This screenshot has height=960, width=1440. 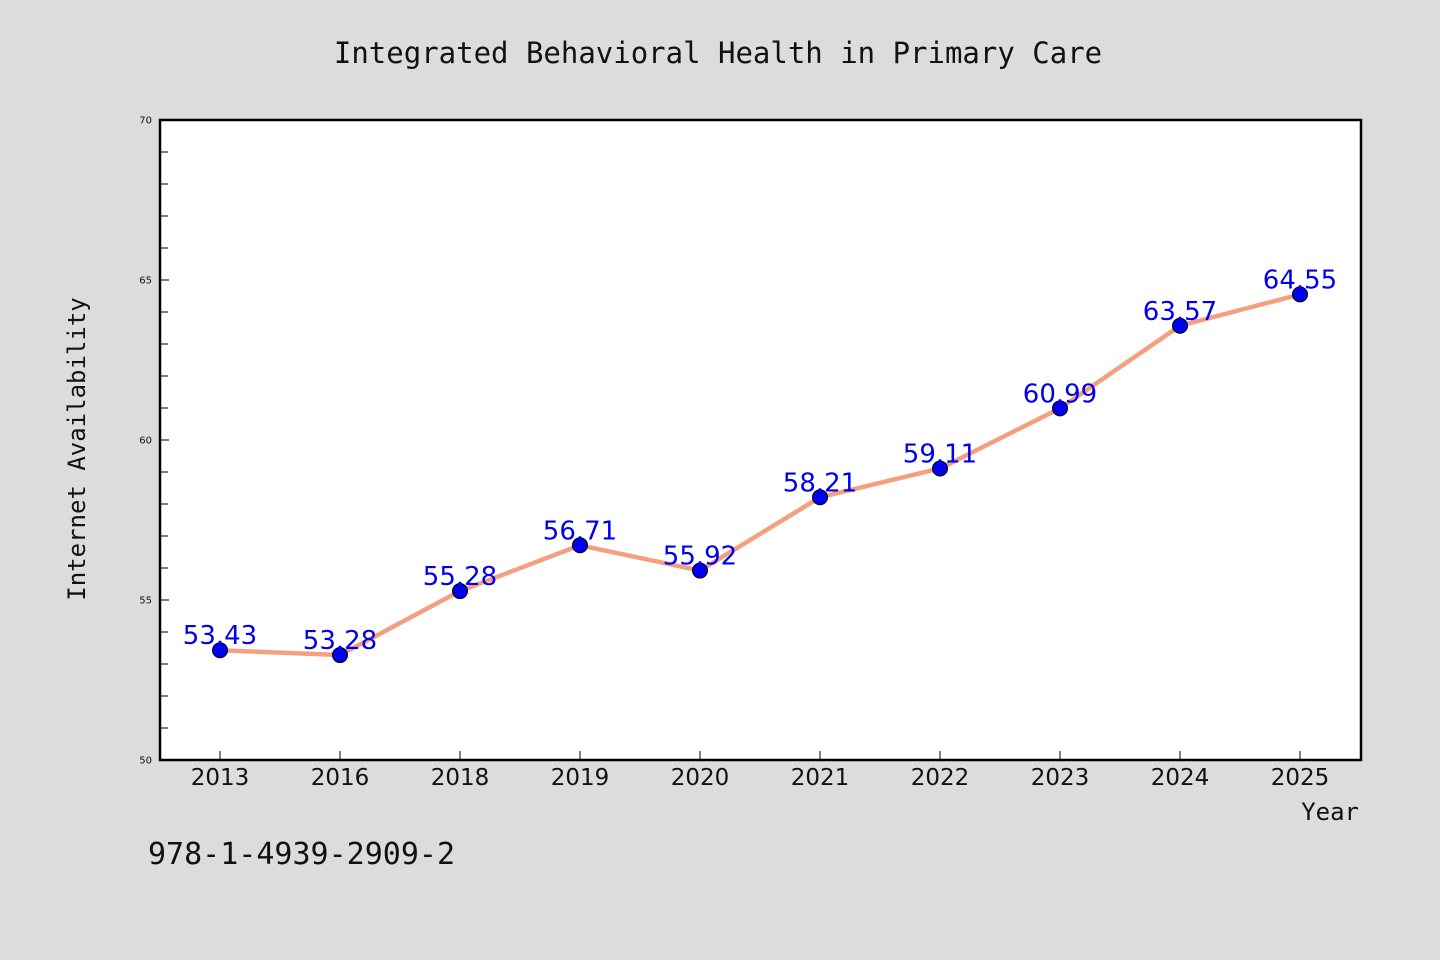 What do you see at coordinates (1300, 778) in the screenshot?
I see `x-tick-label: 2025` at bounding box center [1300, 778].